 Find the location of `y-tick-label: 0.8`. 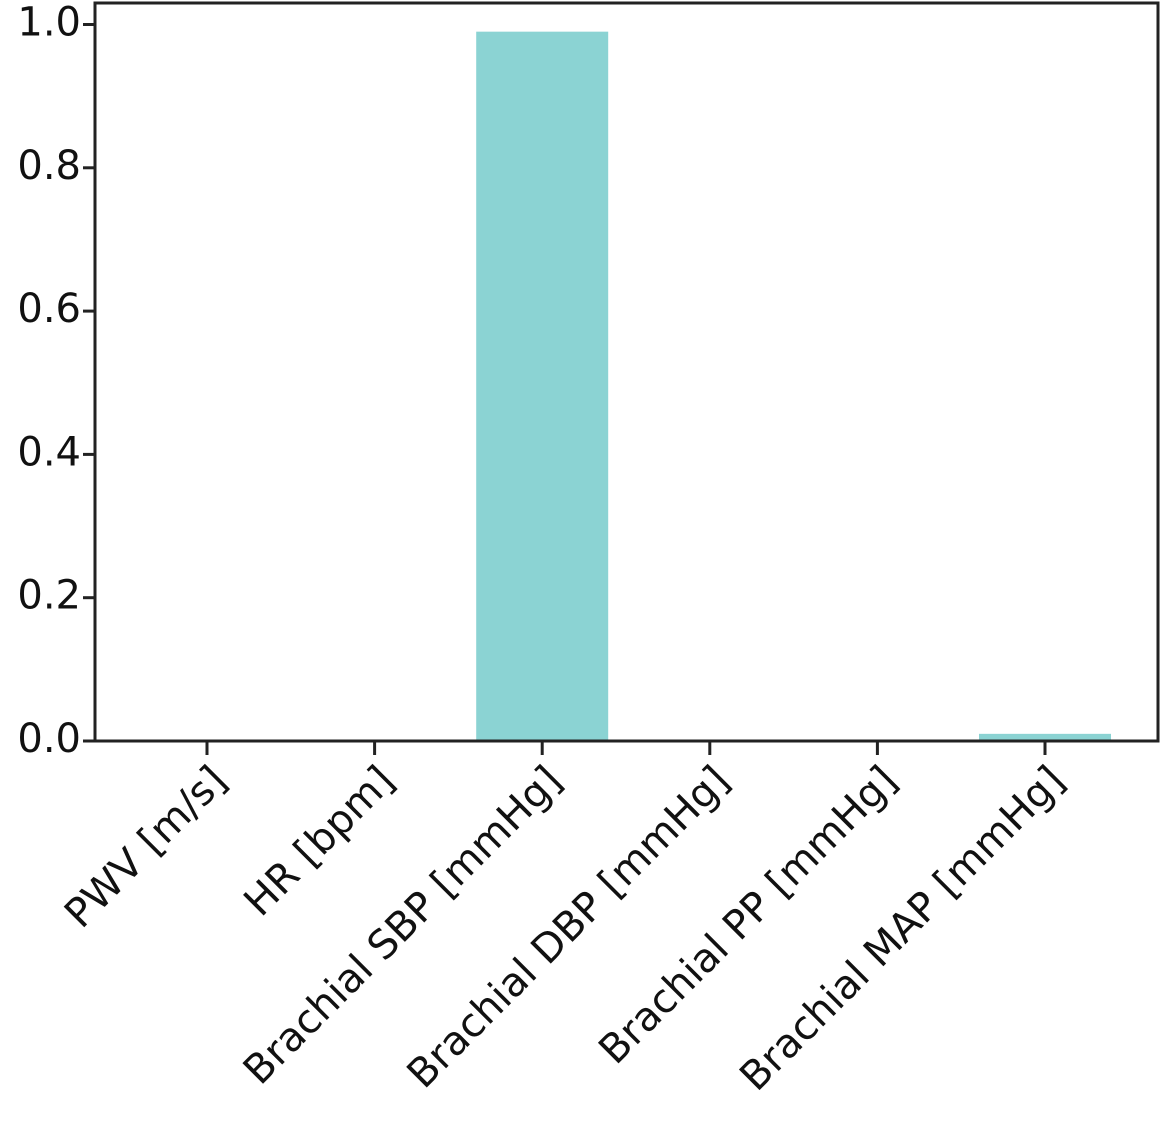

y-tick-label: 0.8 is located at coordinates (49, 166).